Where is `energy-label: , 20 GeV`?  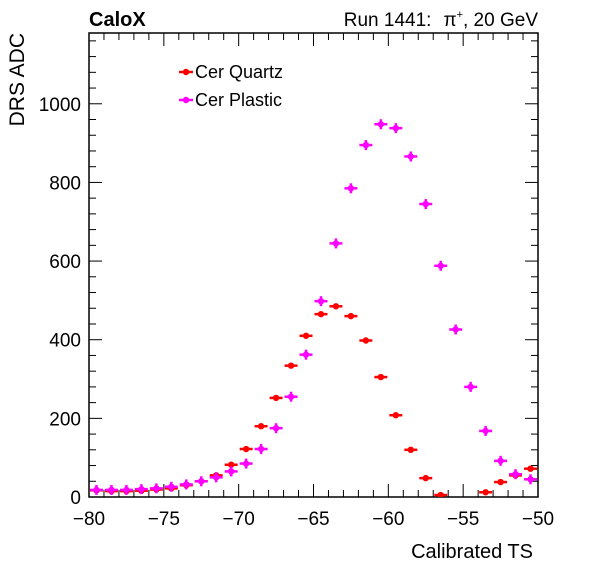
energy-label: , 20 GeV is located at coordinates (500, 20).